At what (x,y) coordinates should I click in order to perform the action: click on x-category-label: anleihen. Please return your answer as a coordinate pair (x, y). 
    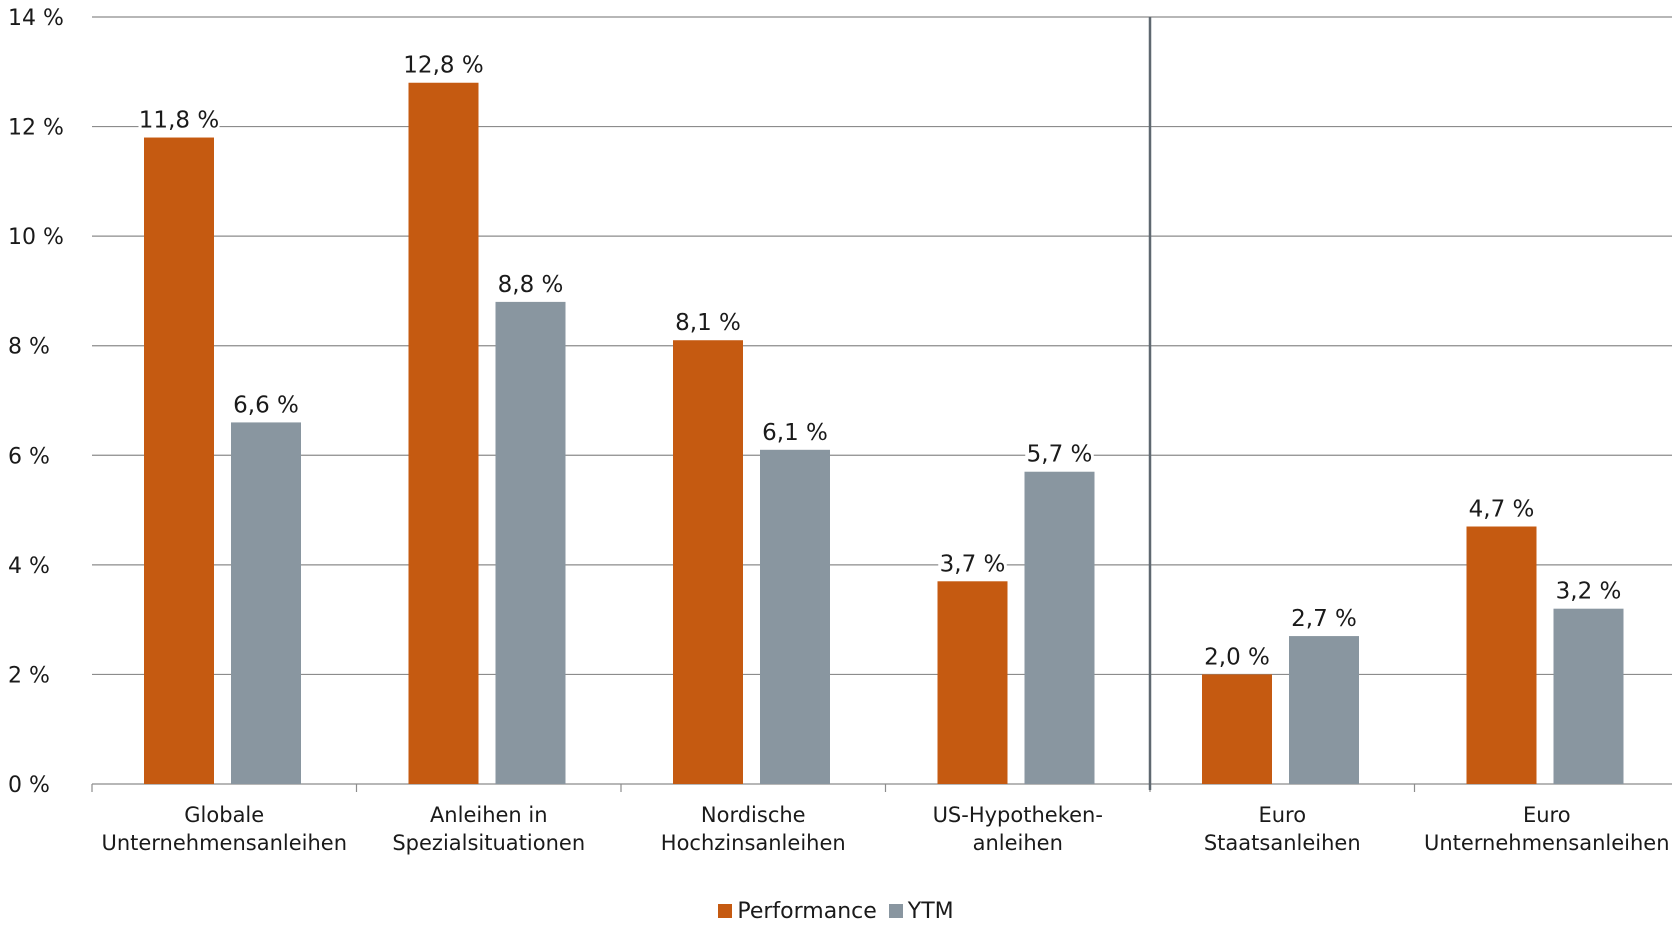
    Looking at the image, I should click on (1018, 843).